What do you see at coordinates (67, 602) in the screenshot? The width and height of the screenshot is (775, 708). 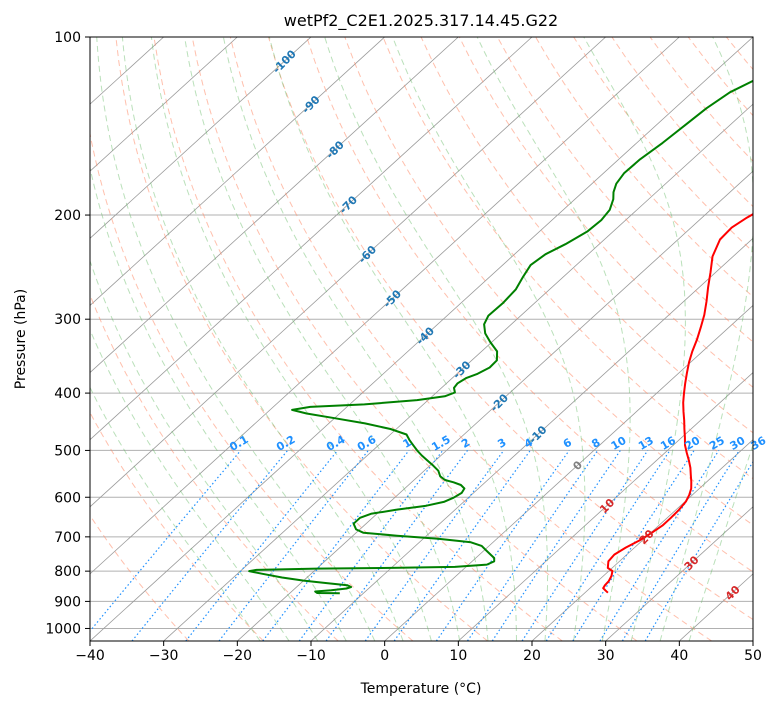 I see `y-tick-label: 900` at bounding box center [67, 602].